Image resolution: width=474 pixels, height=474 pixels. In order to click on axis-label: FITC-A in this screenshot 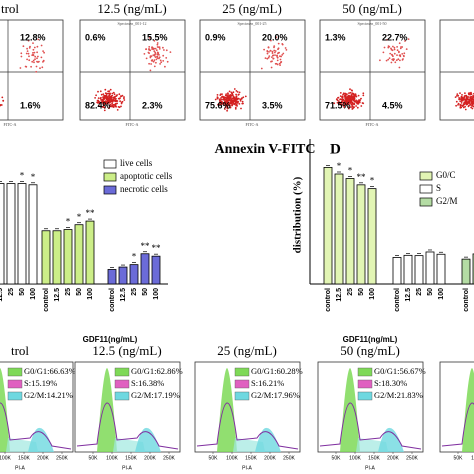, I will do `click(10, 124)`.